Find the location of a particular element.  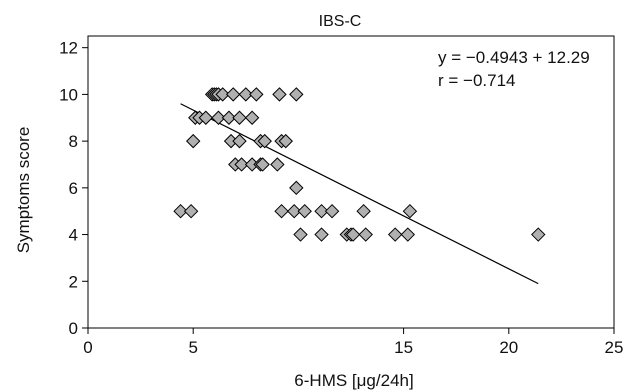

x-axis-label: 6-HMS [μg/24h] is located at coordinates (353, 380).